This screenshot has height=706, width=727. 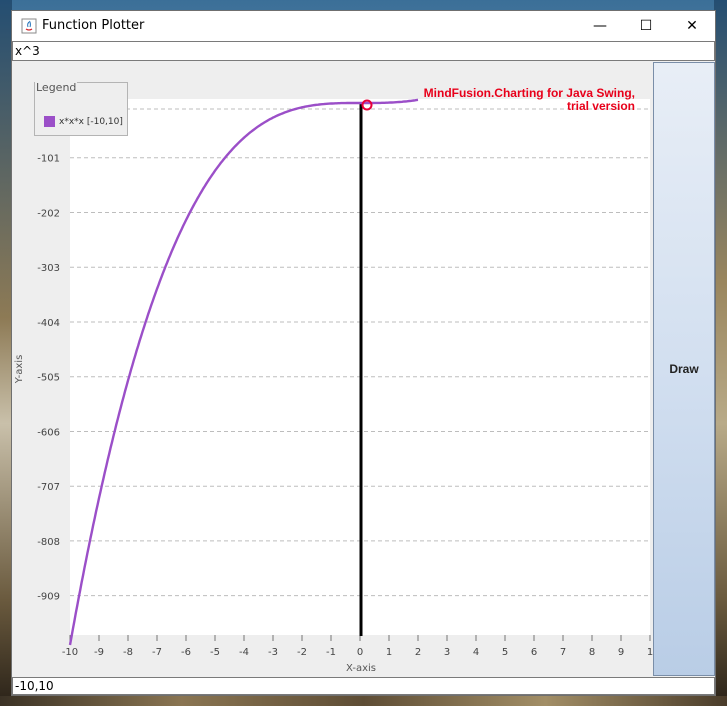 I want to click on legend-entry-label: x*x*x [-10,10], so click(x=91, y=122).